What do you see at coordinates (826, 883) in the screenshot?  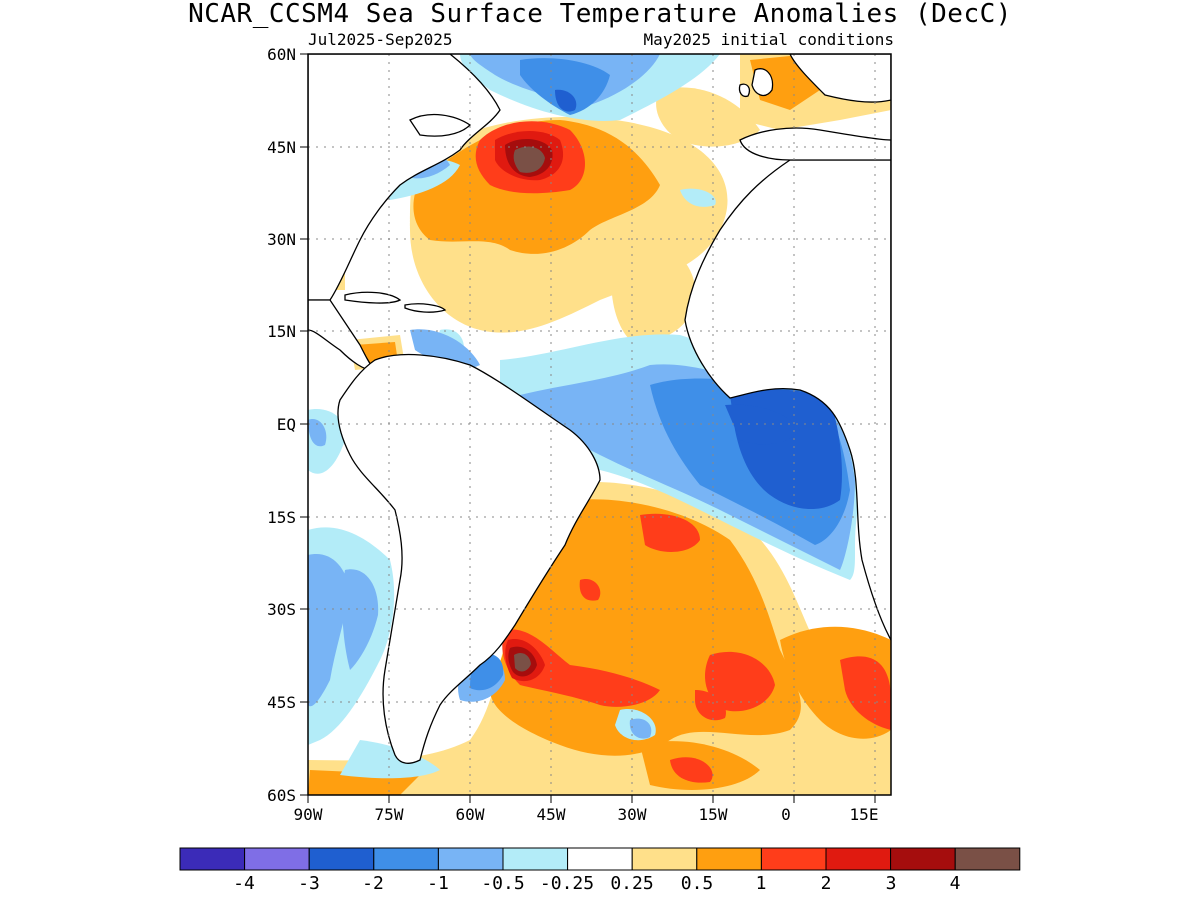 I see `colorbar-label: 2` at bounding box center [826, 883].